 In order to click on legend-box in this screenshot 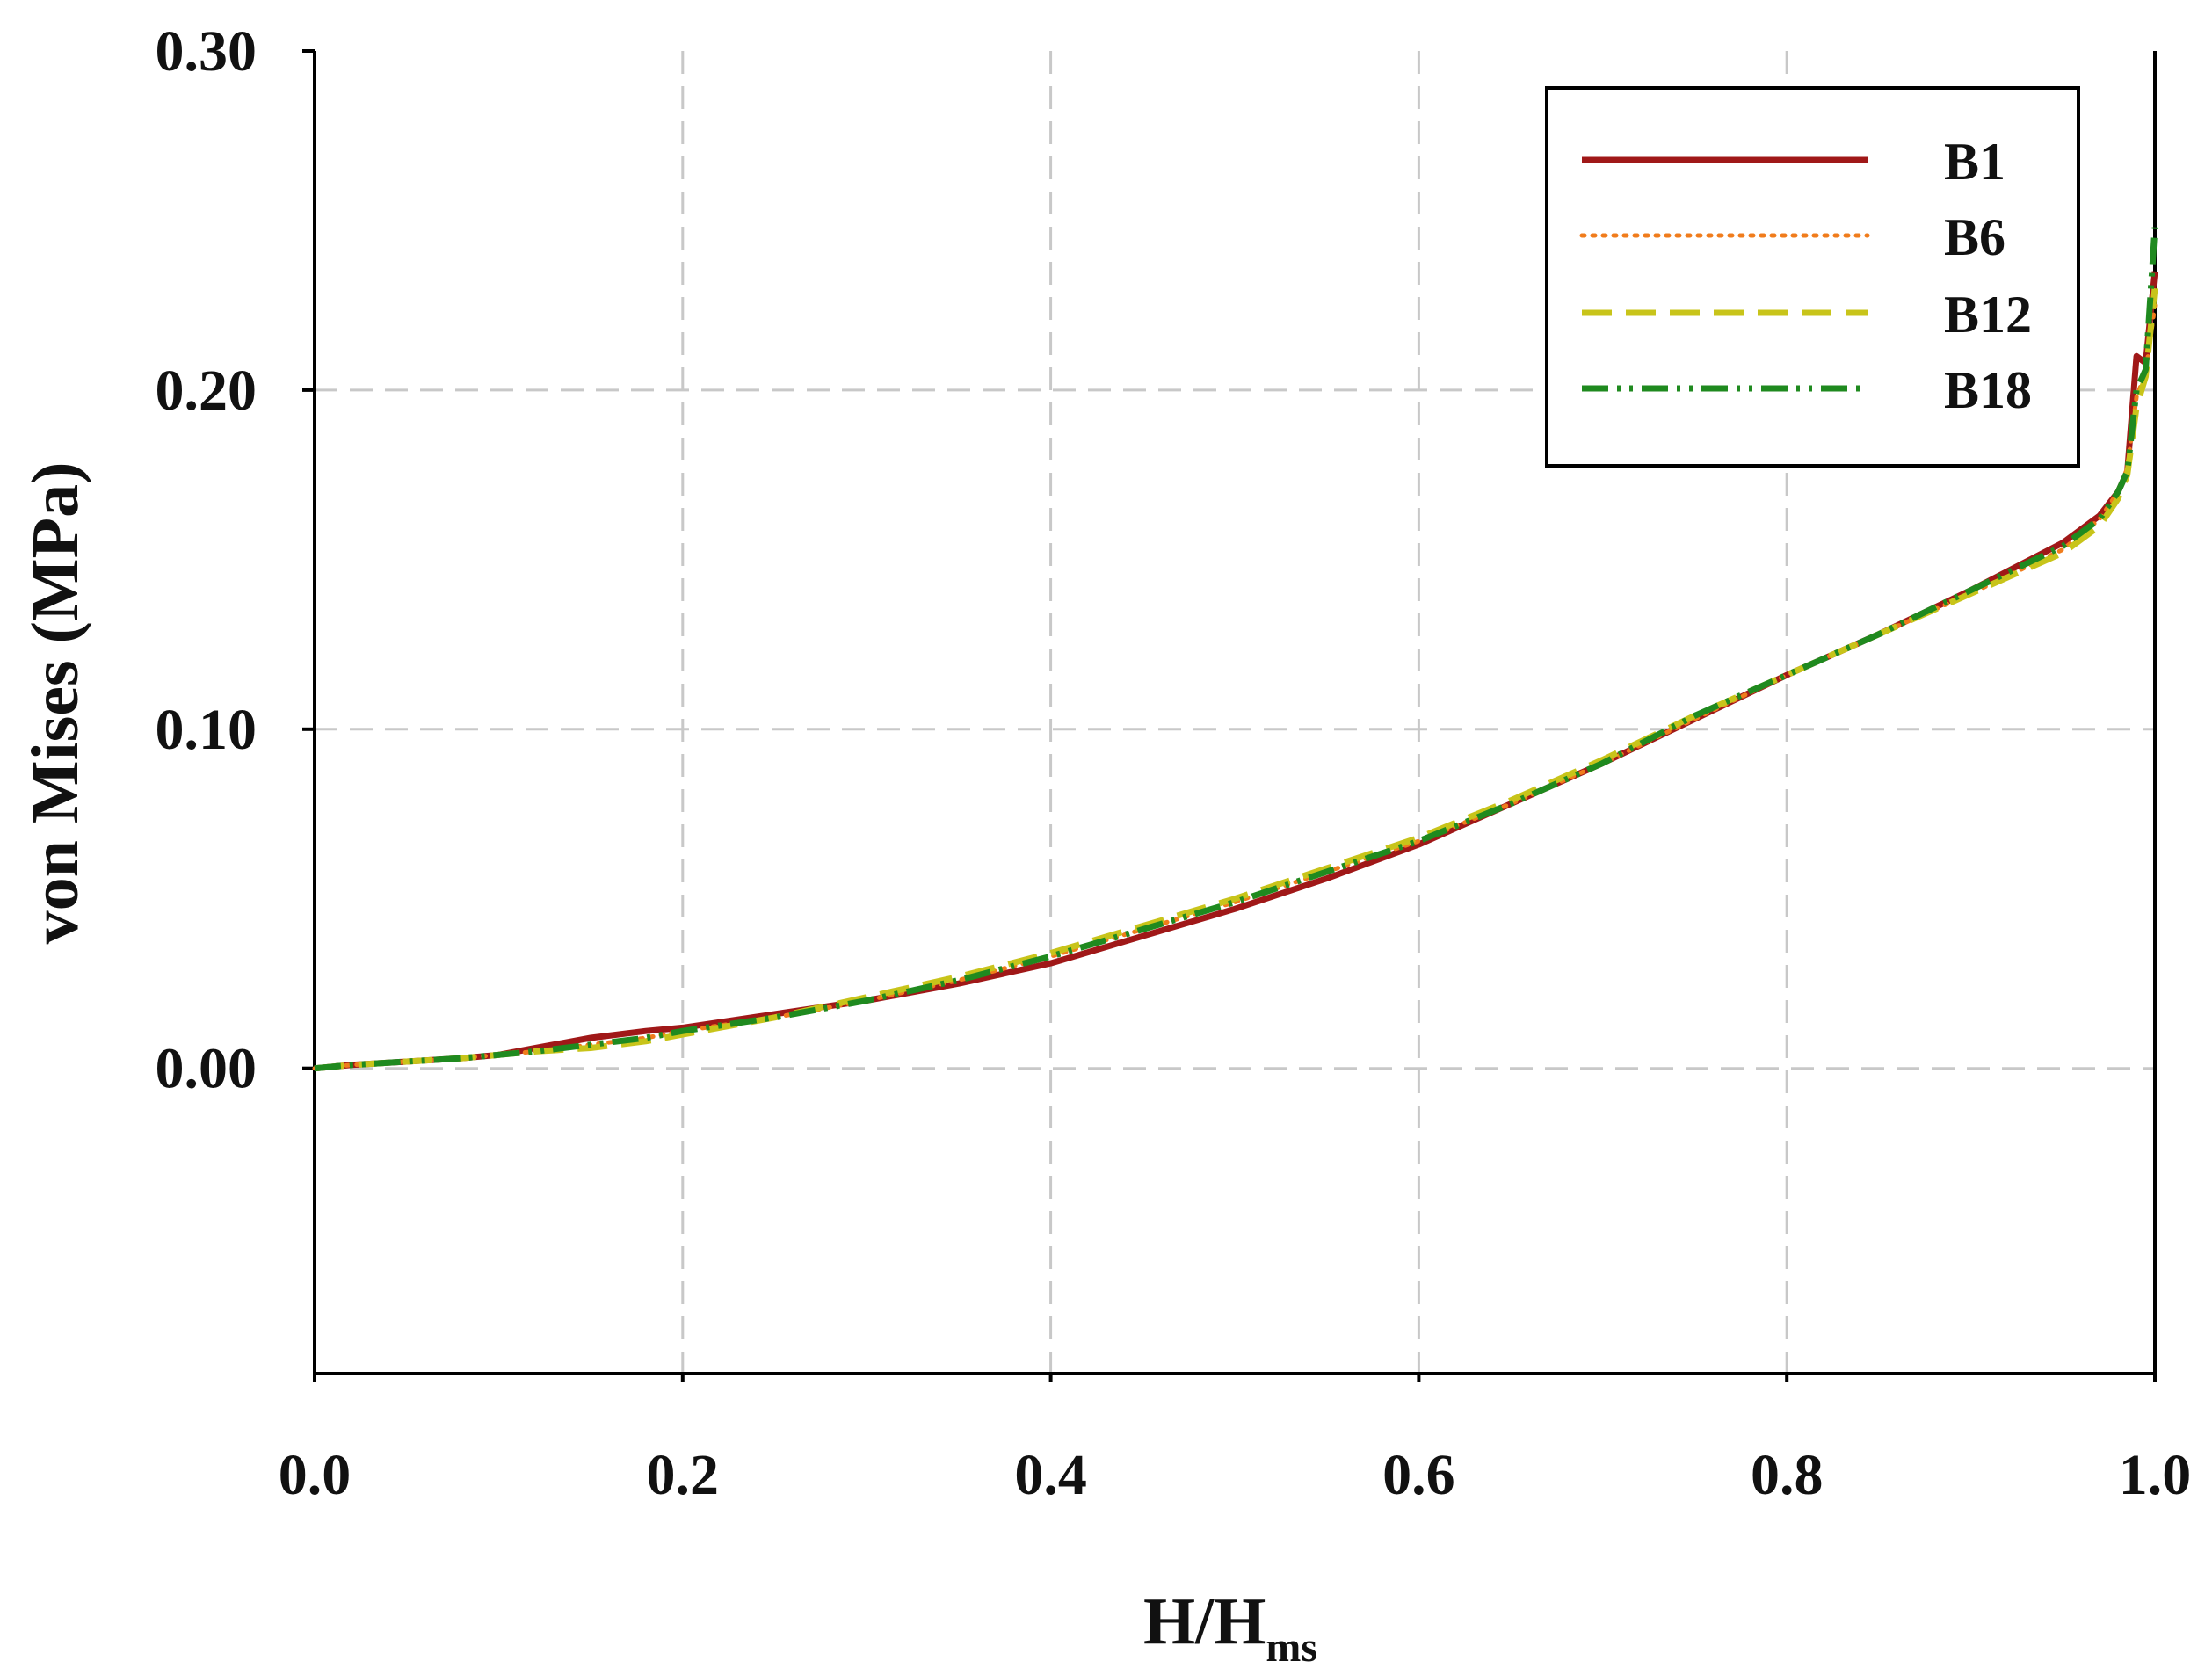, I will do `click(1813, 277)`.